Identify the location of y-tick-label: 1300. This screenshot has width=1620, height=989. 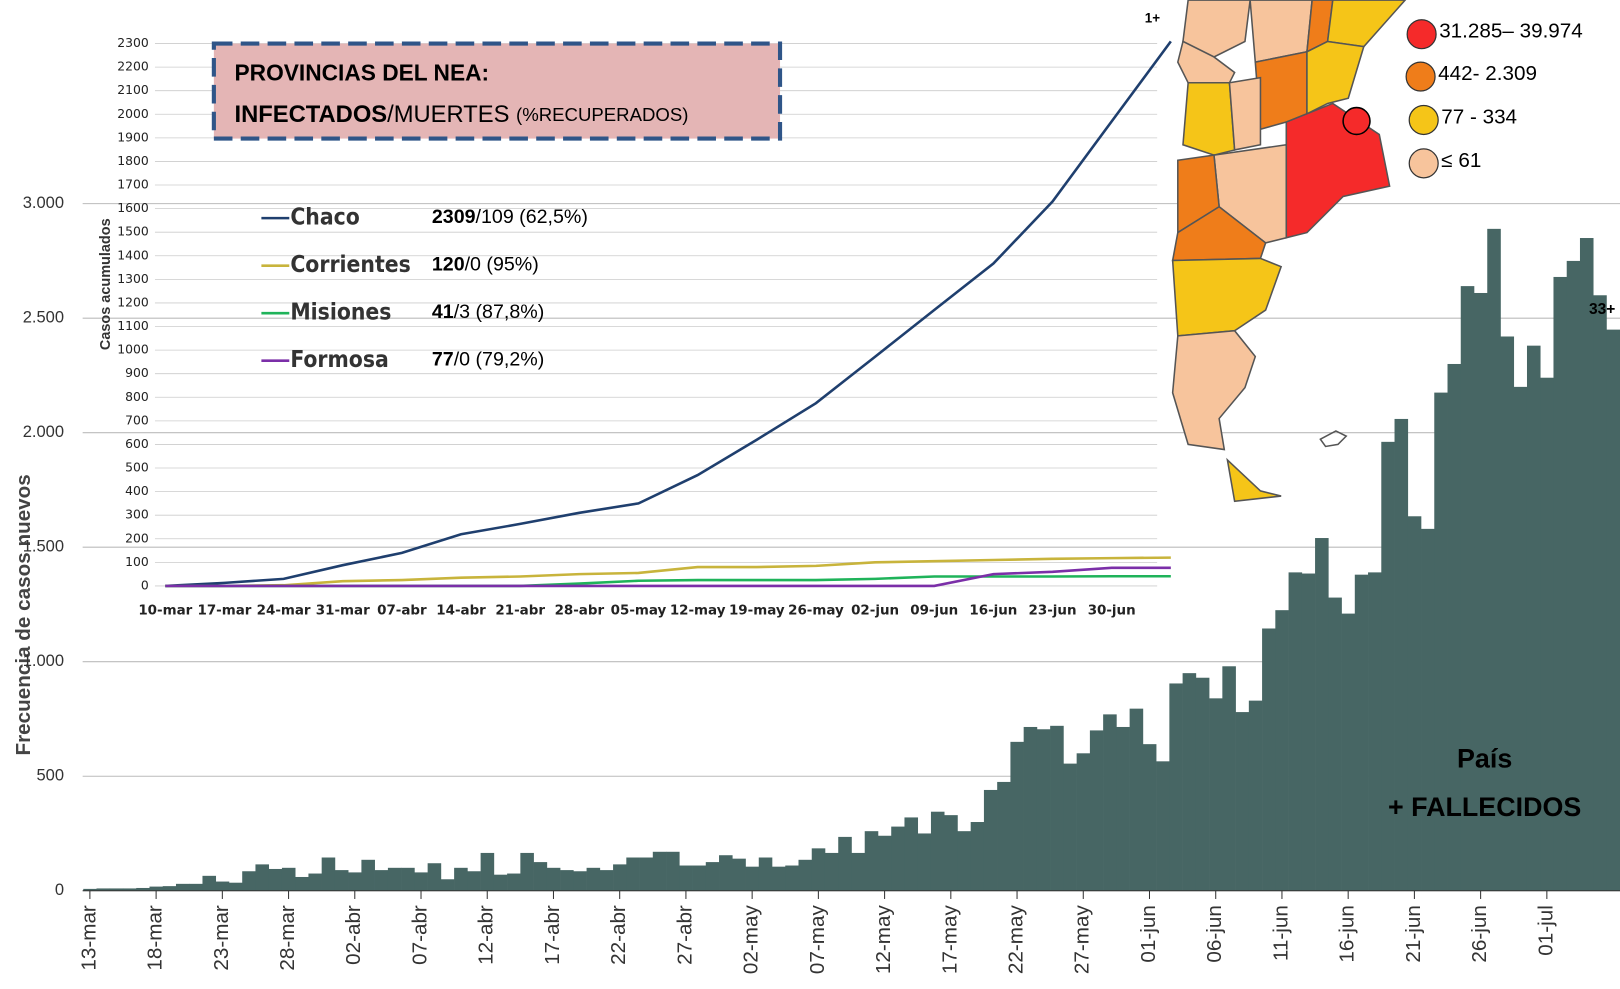
(133, 278).